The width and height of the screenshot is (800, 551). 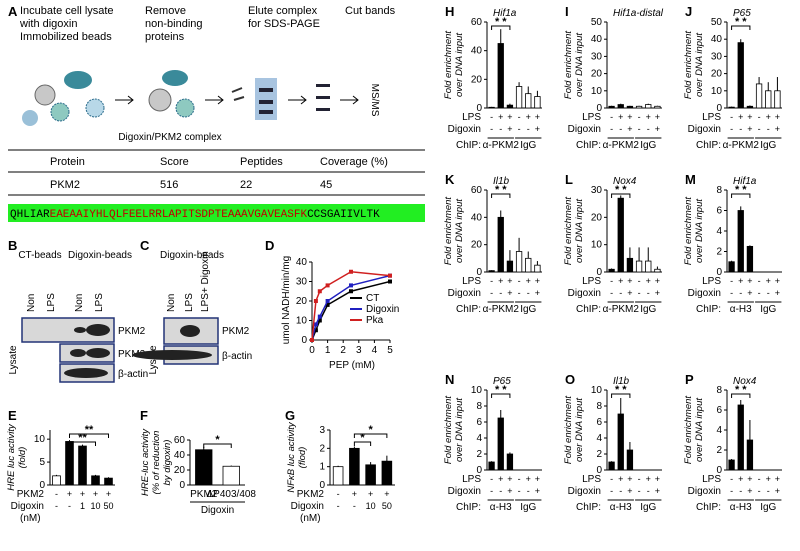 I want to click on table-cell: 22, so click(x=246, y=185).